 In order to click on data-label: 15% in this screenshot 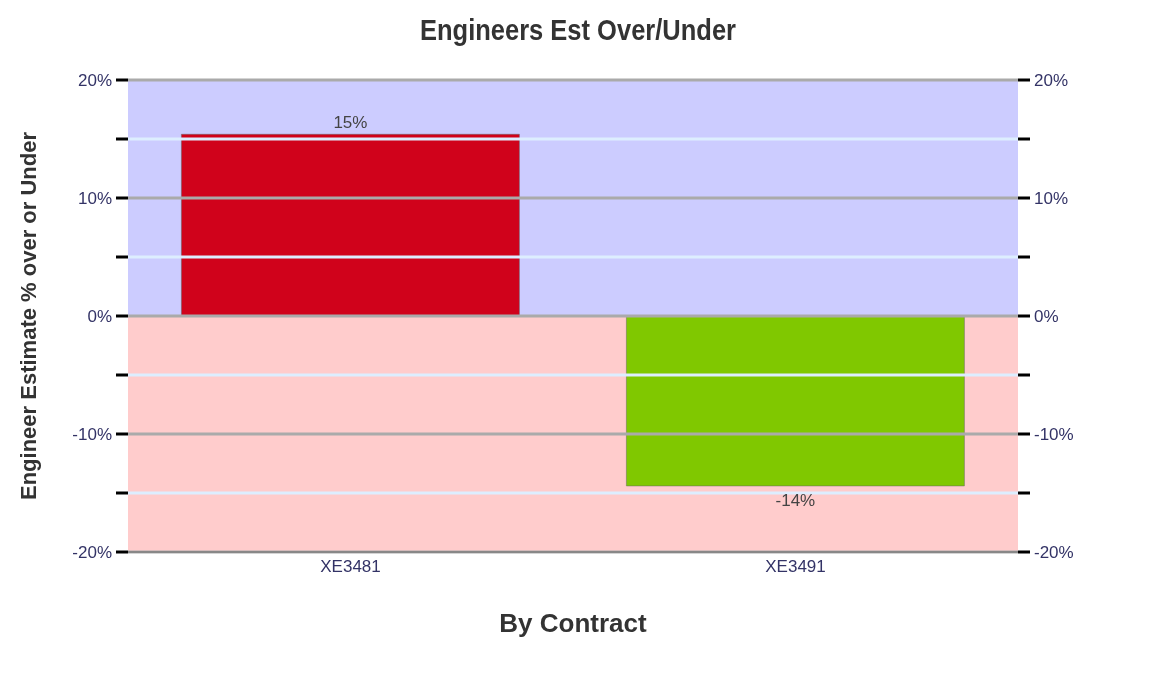, I will do `click(350, 123)`.